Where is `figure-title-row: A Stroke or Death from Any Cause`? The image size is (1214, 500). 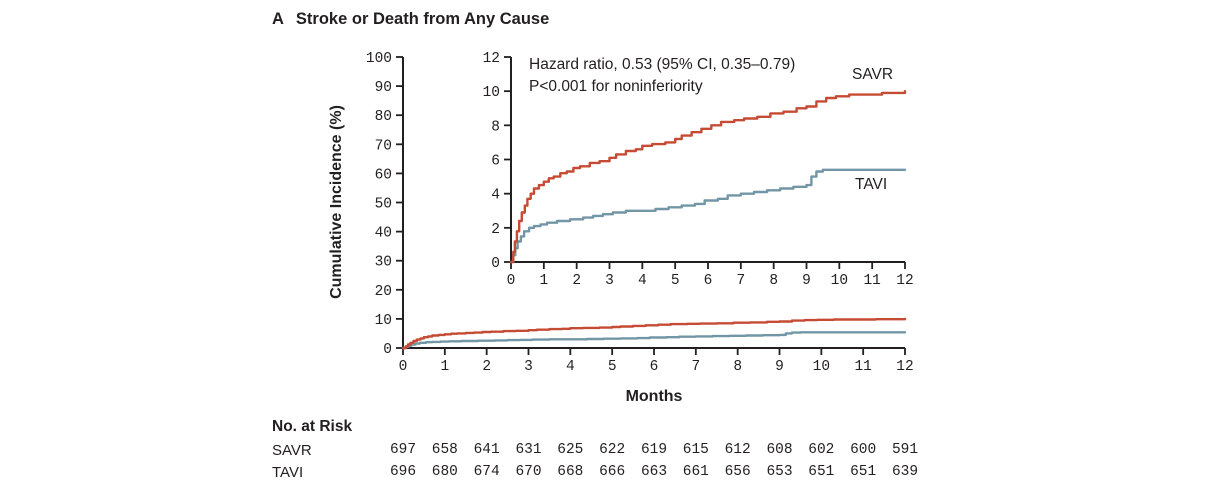
figure-title-row: A Stroke or Death from Any Cause is located at coordinates (410, 19).